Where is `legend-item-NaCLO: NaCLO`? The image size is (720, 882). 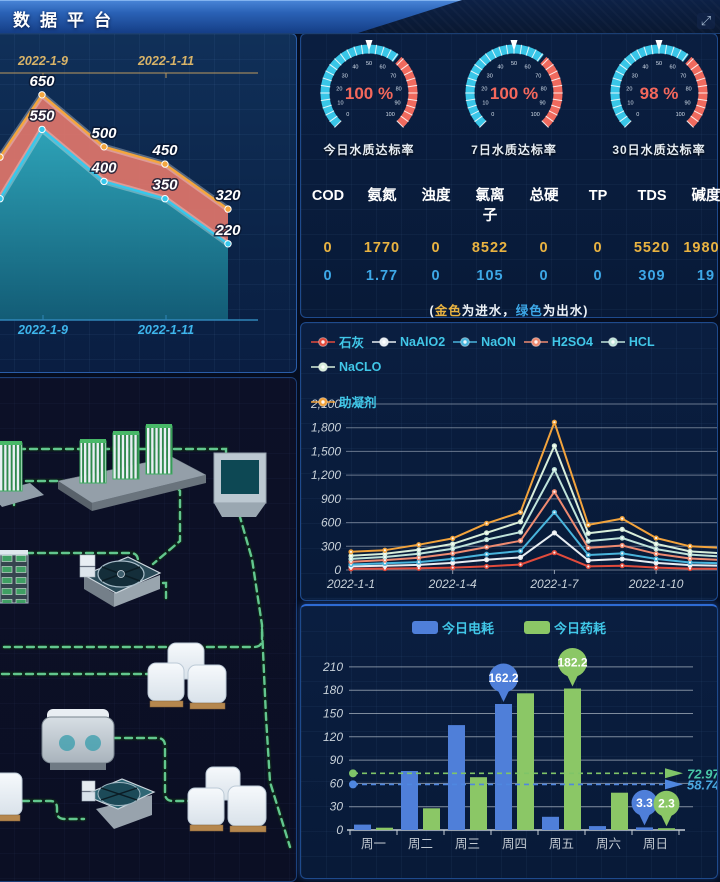
legend-item-NaCLO: NaCLO is located at coordinates (346, 367).